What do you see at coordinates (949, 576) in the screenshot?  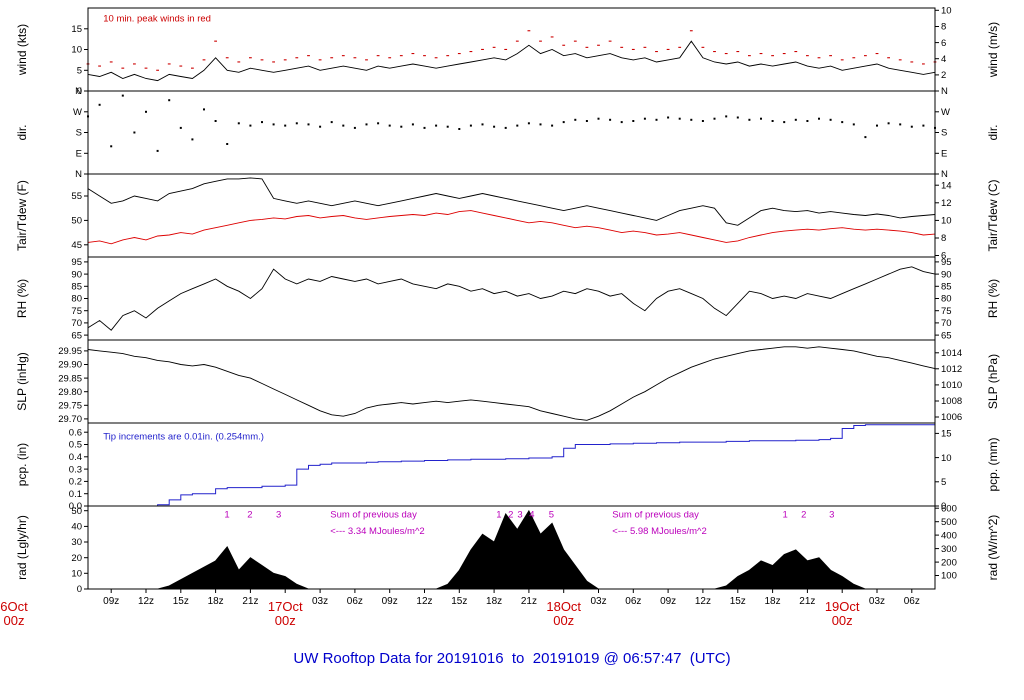 I see `svg-text: 100` at bounding box center [949, 576].